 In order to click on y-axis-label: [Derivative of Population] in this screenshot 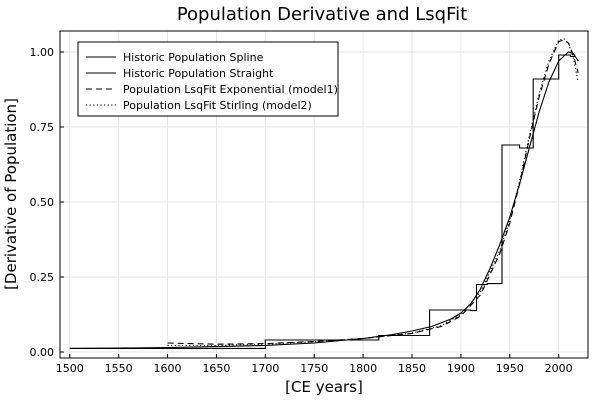, I will do `click(11, 194)`.